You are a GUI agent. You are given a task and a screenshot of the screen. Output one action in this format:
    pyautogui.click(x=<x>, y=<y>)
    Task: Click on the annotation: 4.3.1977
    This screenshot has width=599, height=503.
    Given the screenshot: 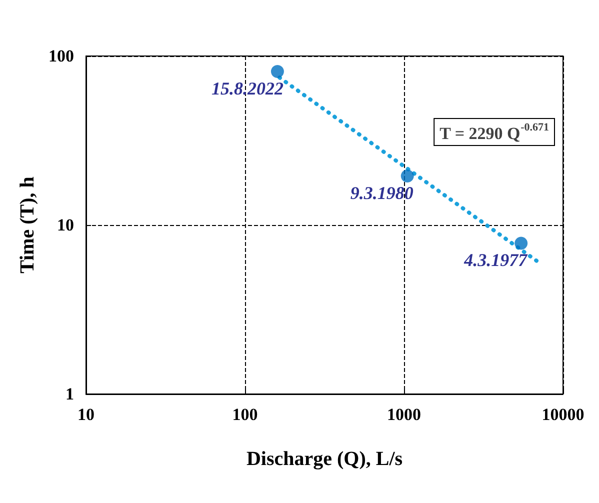 What is the action you would take?
    pyautogui.click(x=495, y=260)
    